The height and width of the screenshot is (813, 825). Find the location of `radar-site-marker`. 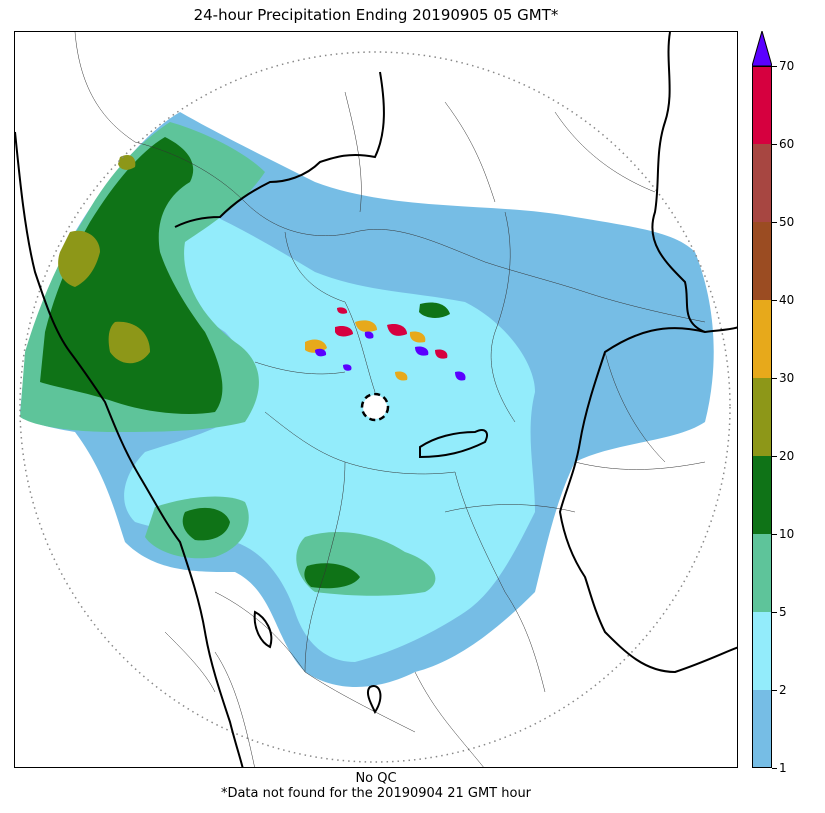

radar-site-marker is located at coordinates (375, 407).